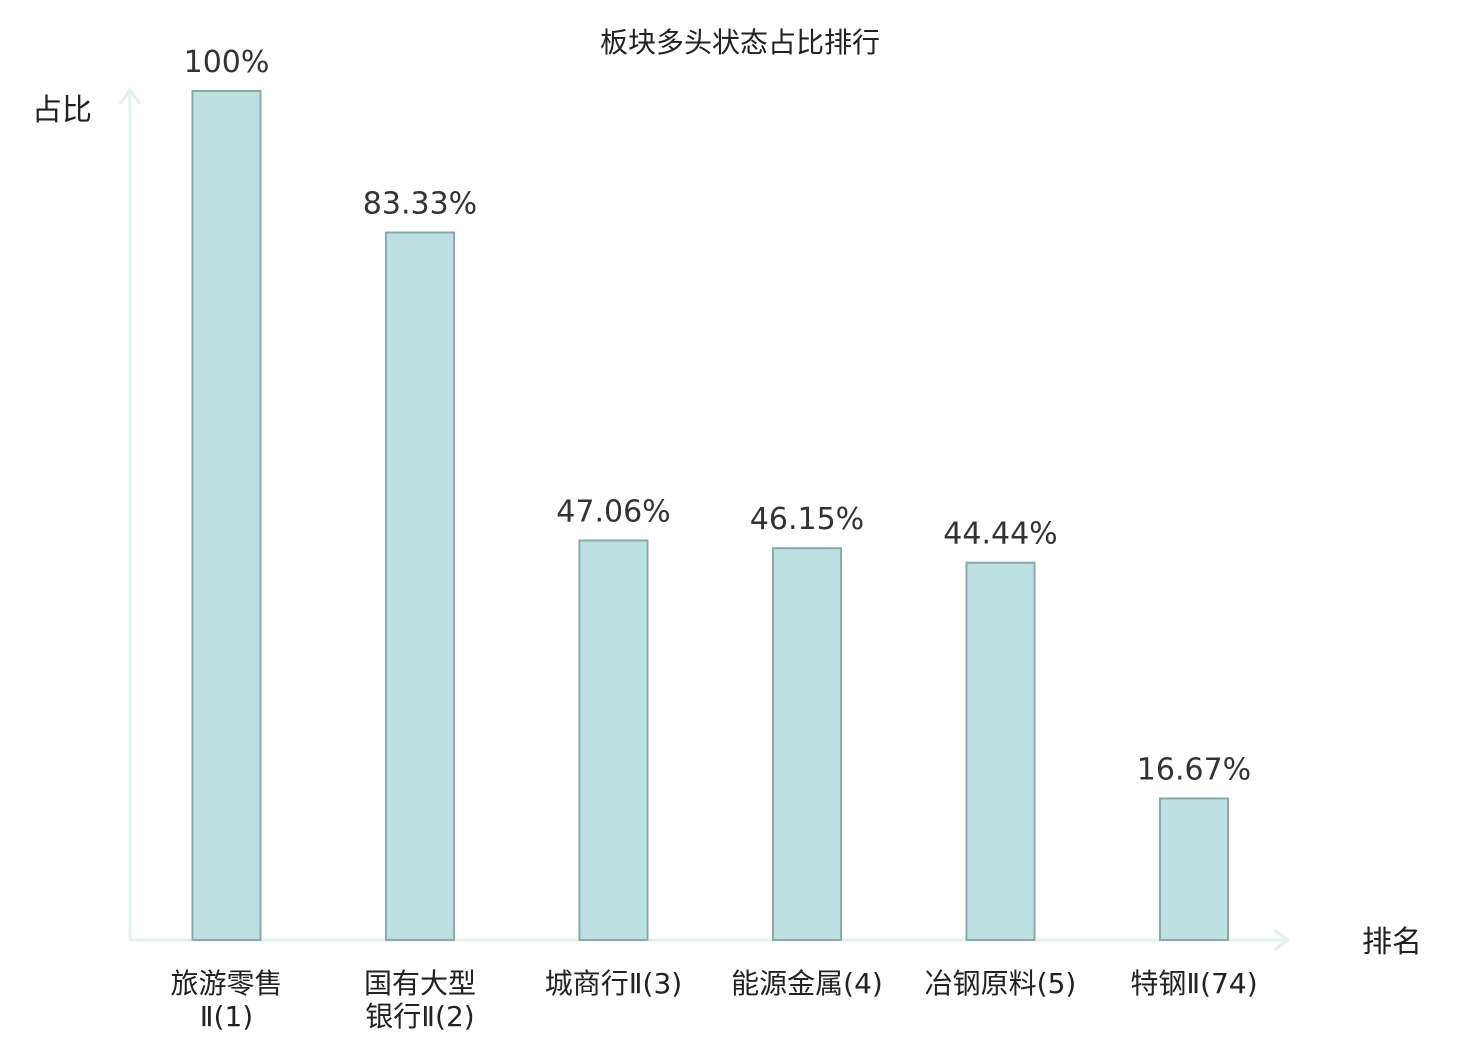 This screenshot has width=1480, height=1040. I want to click on category-label: 冶钢原料(5), so click(1001, 983).